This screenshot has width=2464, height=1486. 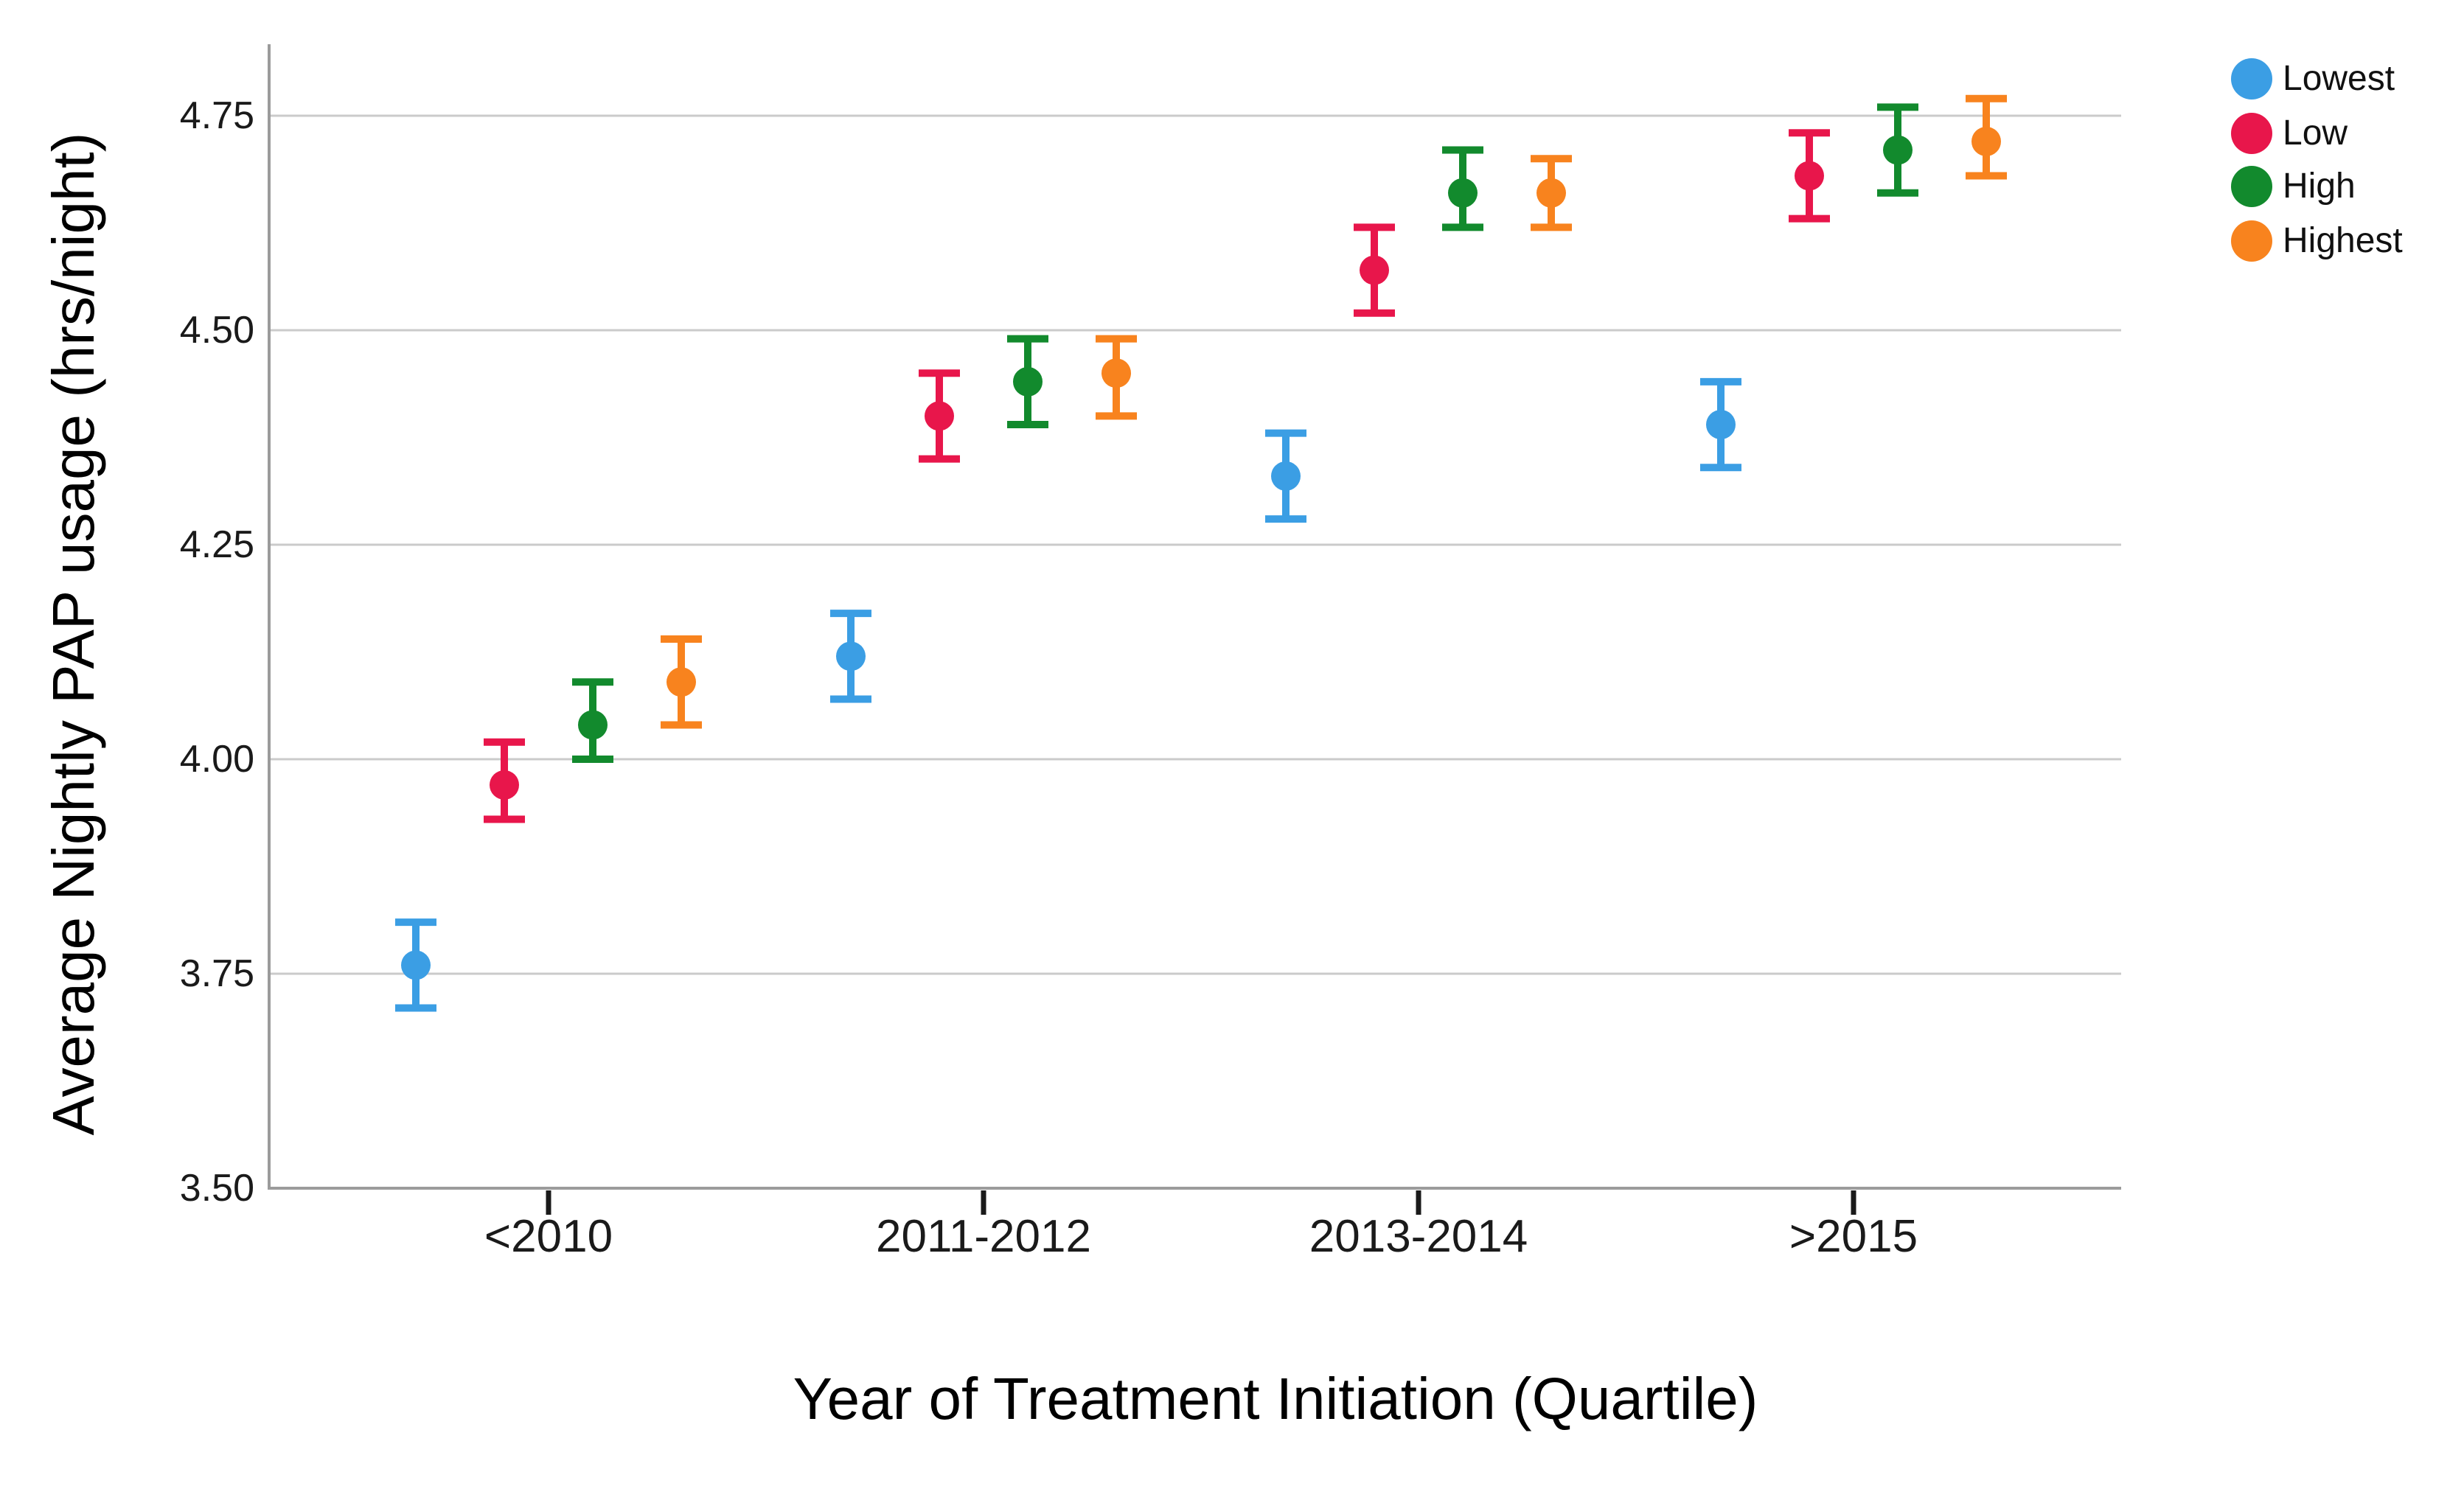 I want to click on y-tick-label-4.00: 4.00, so click(x=216, y=760).